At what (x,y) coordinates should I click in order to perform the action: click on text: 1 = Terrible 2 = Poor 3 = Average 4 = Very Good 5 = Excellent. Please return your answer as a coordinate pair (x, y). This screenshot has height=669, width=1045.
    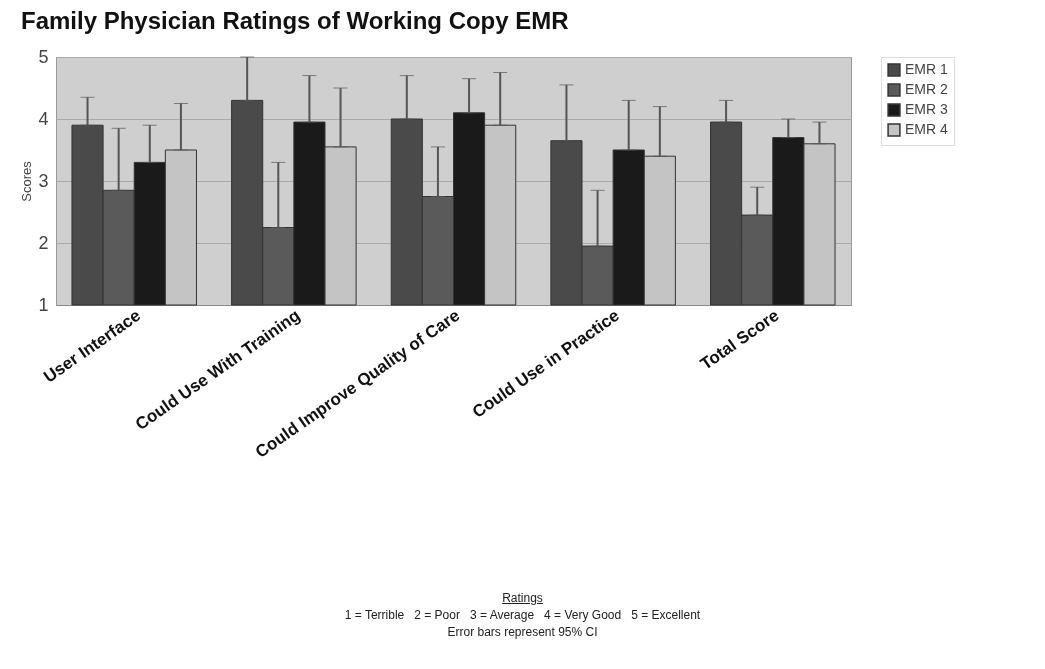
    Looking at the image, I should click on (522, 615).